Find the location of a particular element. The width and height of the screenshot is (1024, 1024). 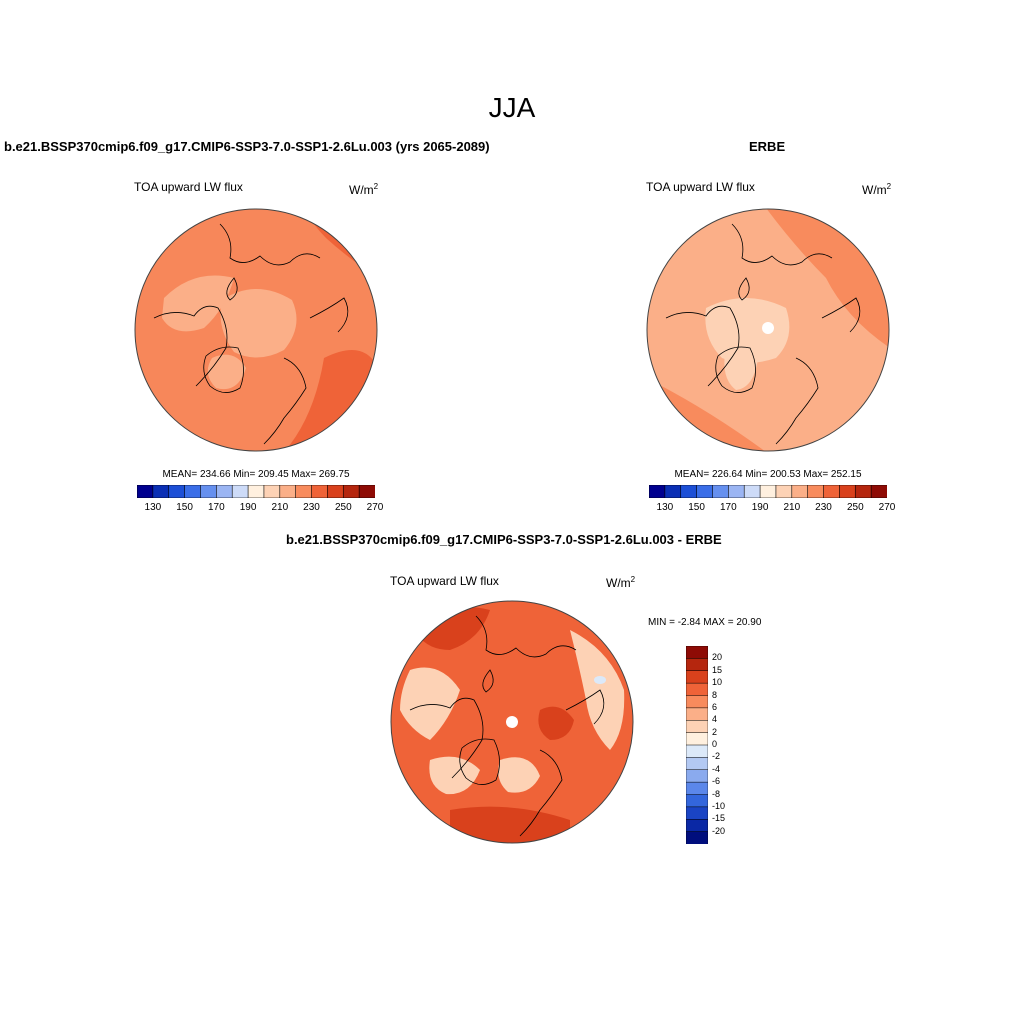

colorbar-tick-label: 15 is located at coordinates (717, 669).